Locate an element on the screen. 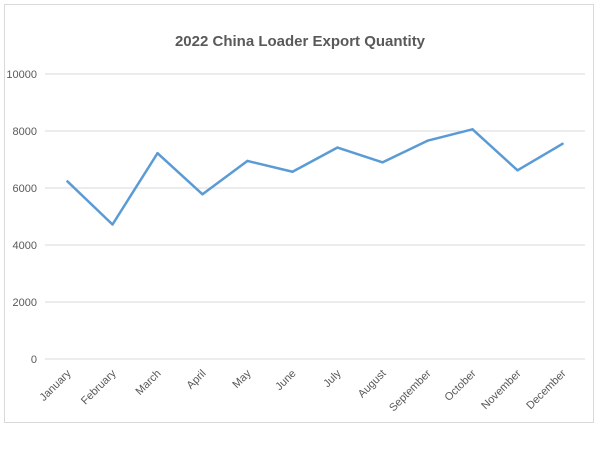 The image size is (600, 450). x-tick-label: November is located at coordinates (501, 389).